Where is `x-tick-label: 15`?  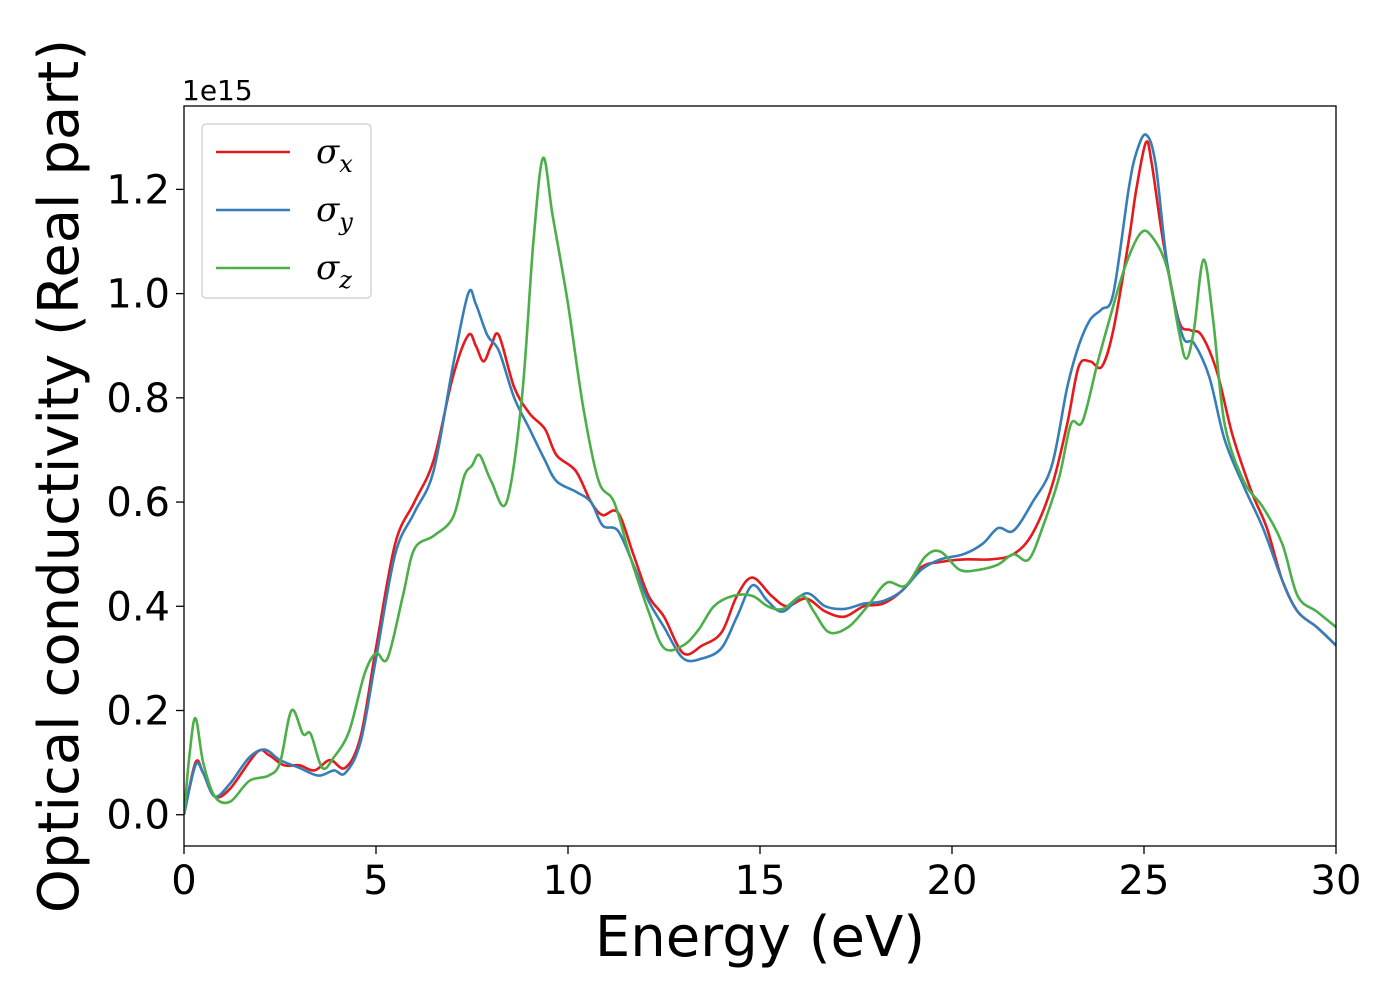 x-tick-label: 15 is located at coordinates (760, 881).